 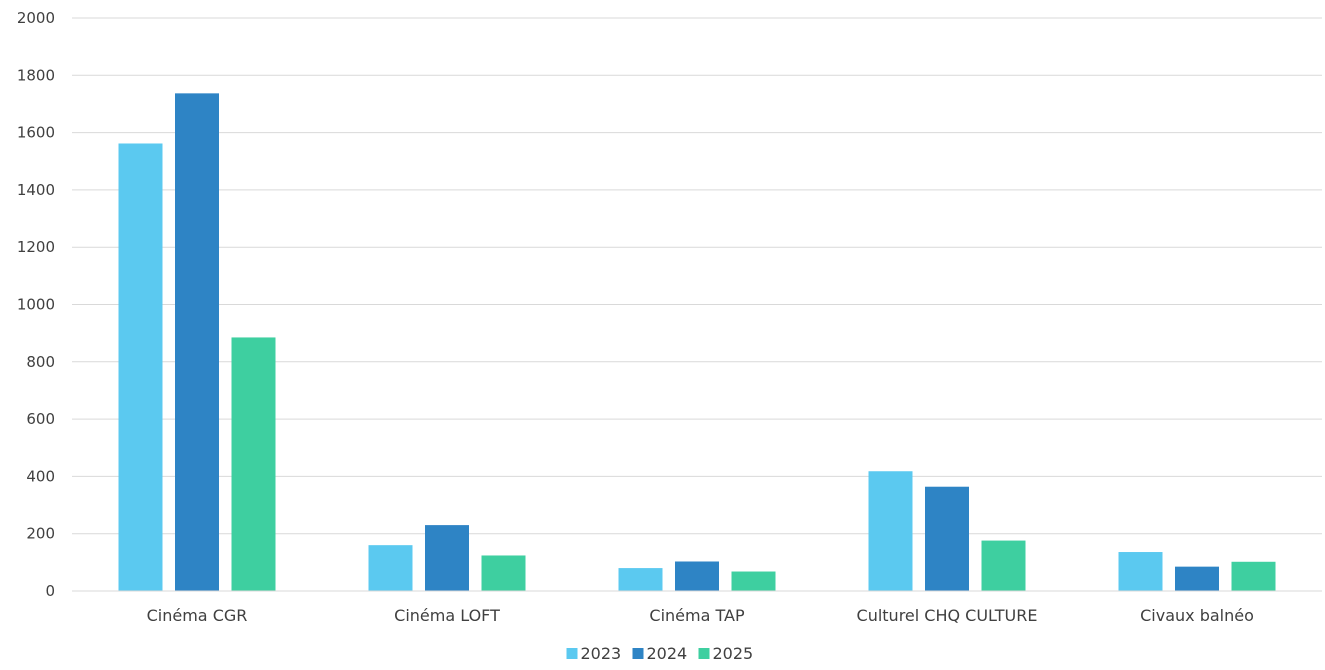 I want to click on y-tick-label: 1400, so click(x=36, y=190).